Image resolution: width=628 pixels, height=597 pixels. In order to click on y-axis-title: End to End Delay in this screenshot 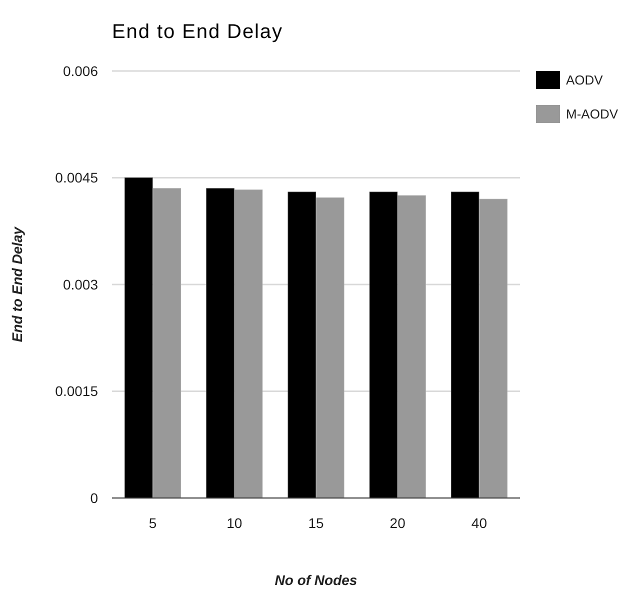, I will do `click(17, 284)`.